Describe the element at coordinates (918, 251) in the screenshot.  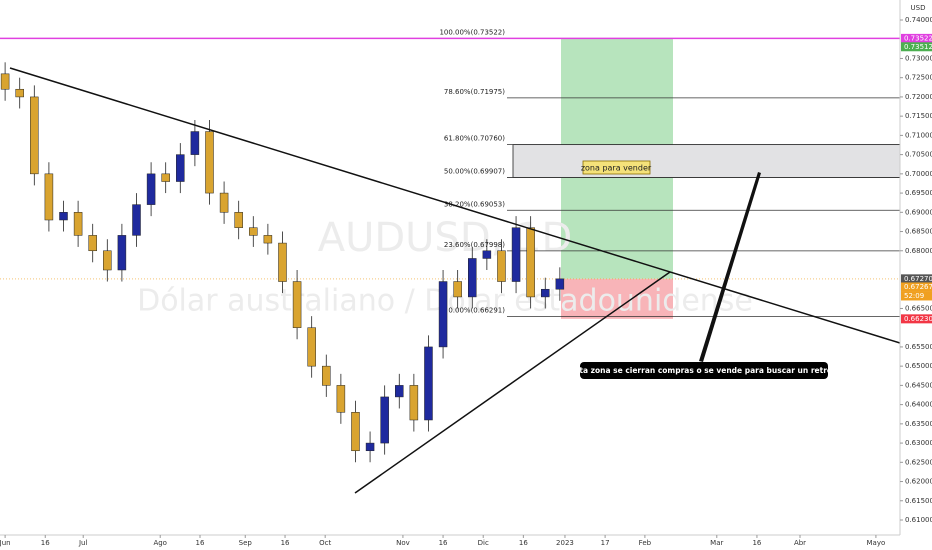
I see `y-tick-label: 0.68000` at that location.